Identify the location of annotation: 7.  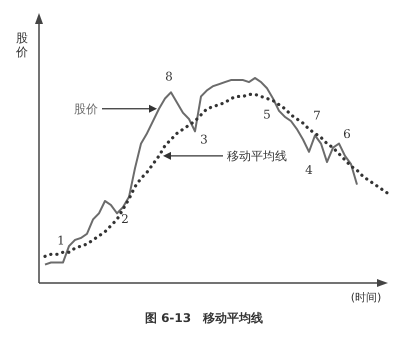
(317, 115).